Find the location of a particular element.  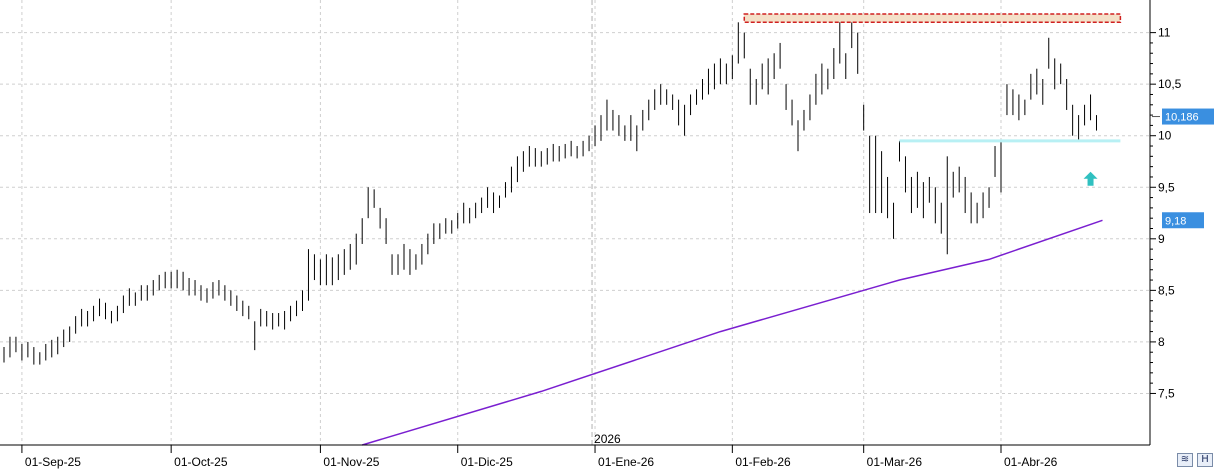

up-arrow-icon is located at coordinates (1090, 178).